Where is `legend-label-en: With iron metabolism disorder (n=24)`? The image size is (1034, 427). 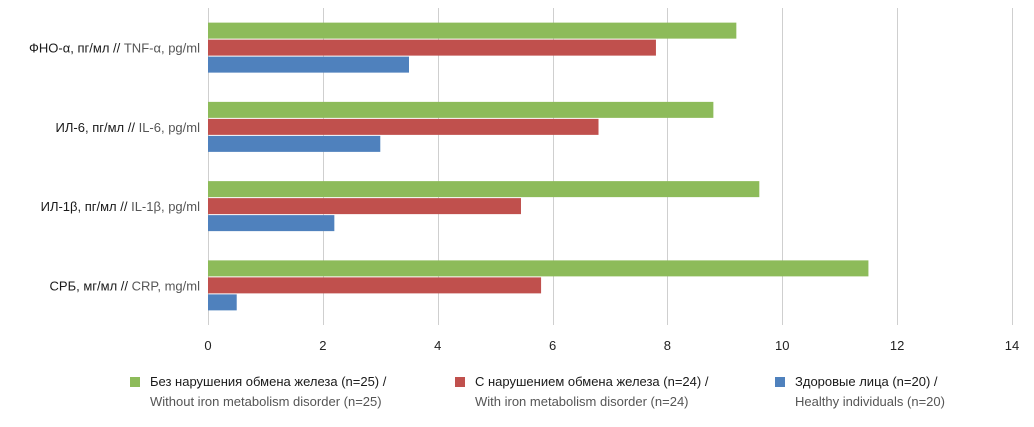 legend-label-en: With iron metabolism disorder (n=24) is located at coordinates (582, 401).